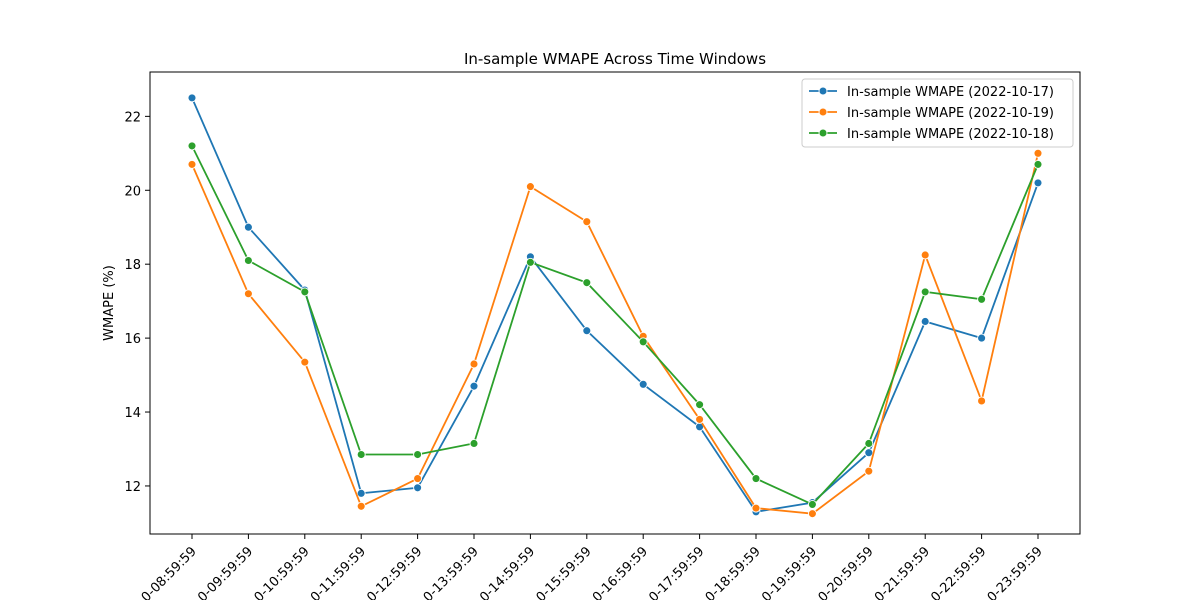 This screenshot has width=1200, height=600. What do you see at coordinates (109, 303) in the screenshot?
I see `y-axis-label: WMAPE (%)` at bounding box center [109, 303].